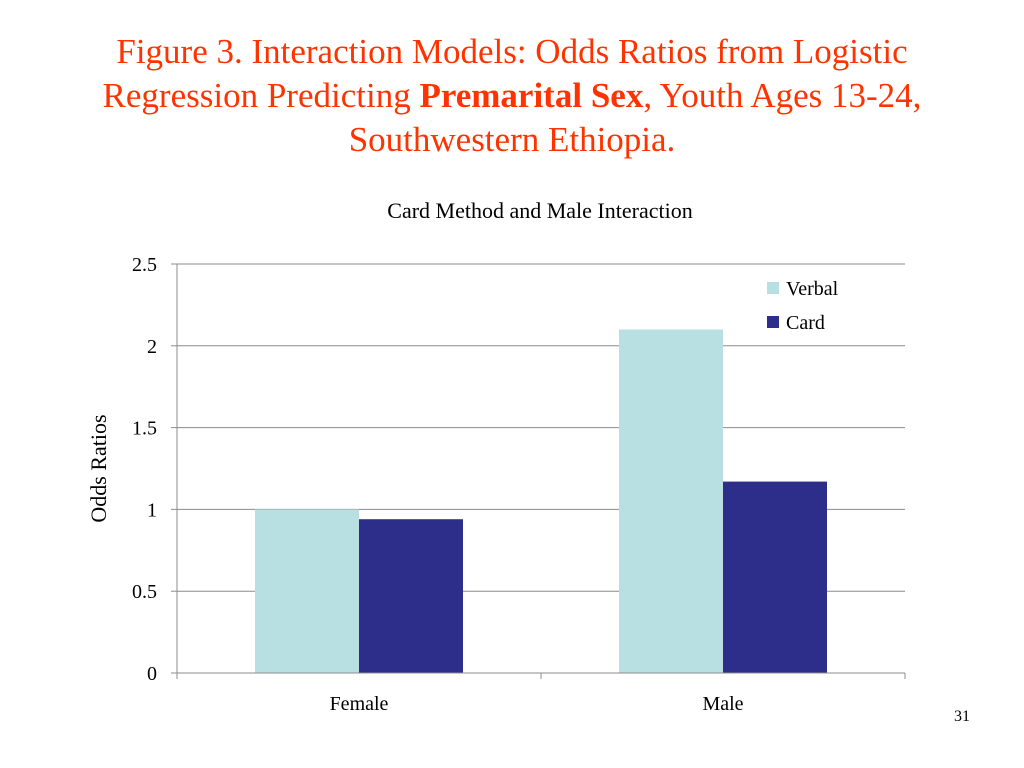 This screenshot has width=1024, height=768. I want to click on y-tick-label: 2.5, so click(144, 265).